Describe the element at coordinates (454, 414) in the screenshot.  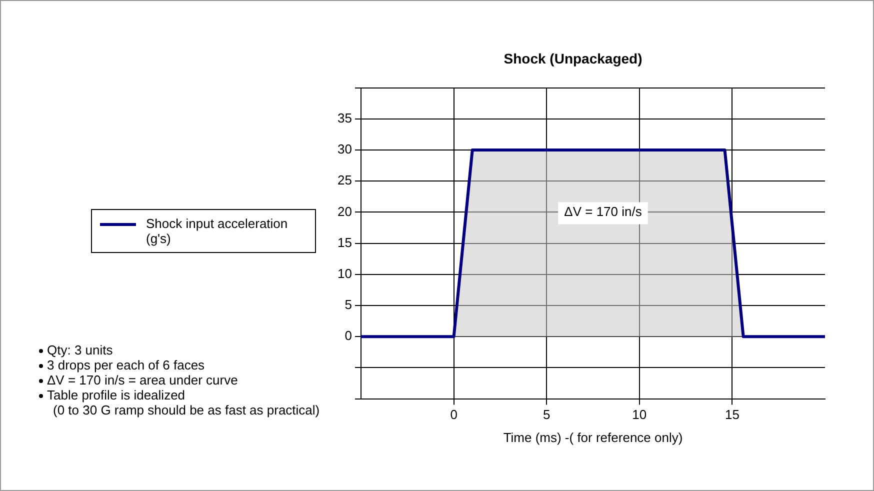
I see `x-tick-label: 0` at that location.